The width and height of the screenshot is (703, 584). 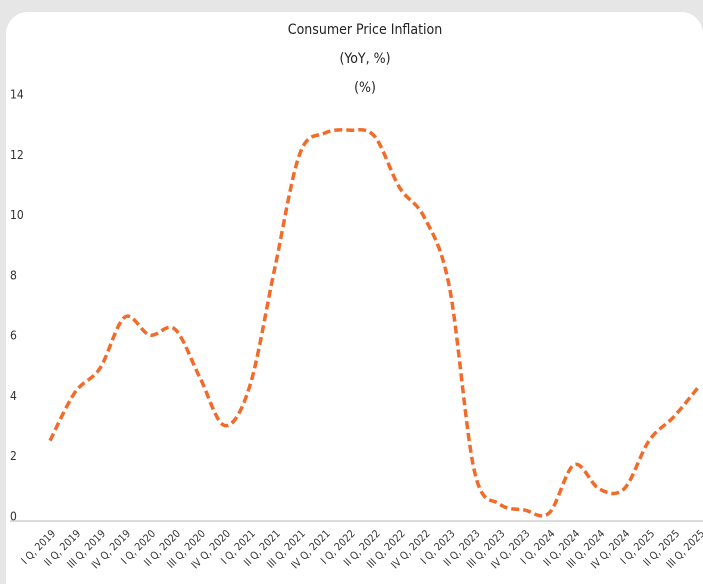 I want to click on chart-subtitle: (YoY, %), so click(x=364, y=59).